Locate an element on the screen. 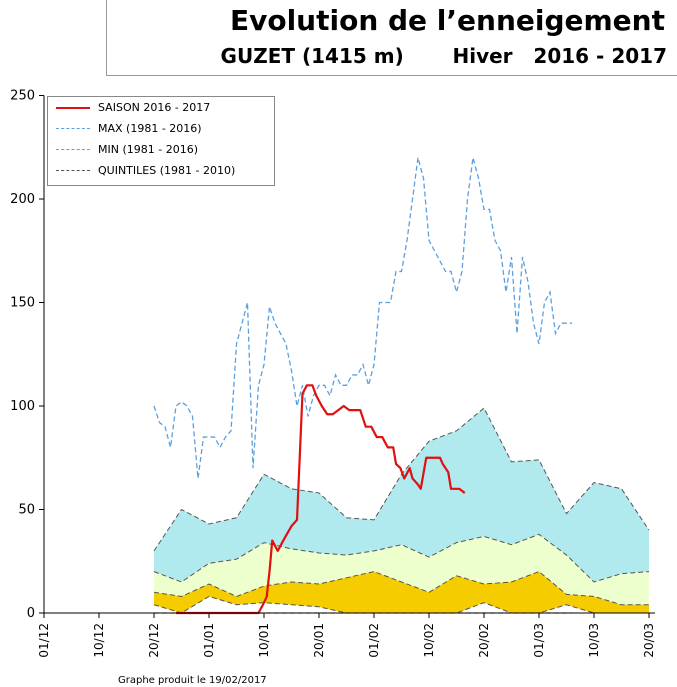 This screenshot has width=677, height=687. y-tick-label-50: 50 is located at coordinates (26, 510).